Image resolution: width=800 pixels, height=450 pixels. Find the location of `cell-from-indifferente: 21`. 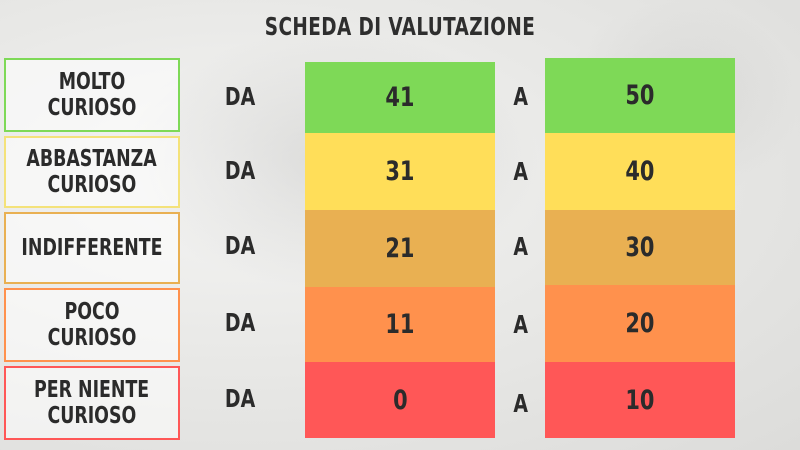

cell-from-indifferente: 21 is located at coordinates (400, 248).